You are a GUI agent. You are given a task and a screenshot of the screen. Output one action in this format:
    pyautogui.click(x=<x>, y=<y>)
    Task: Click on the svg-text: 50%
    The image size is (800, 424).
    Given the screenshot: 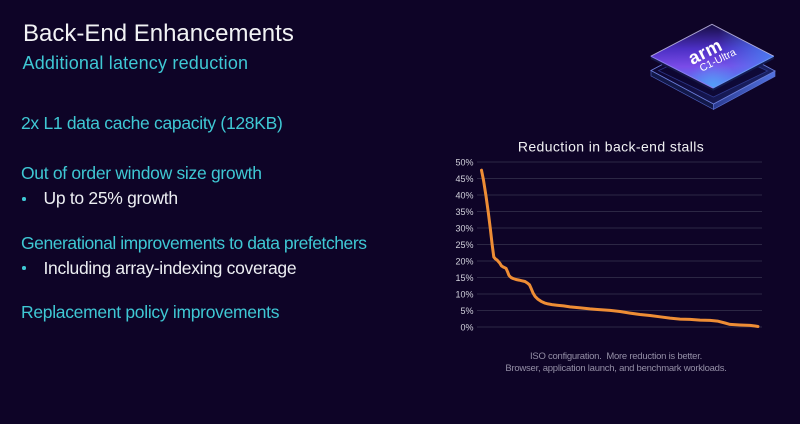 What is the action you would take?
    pyautogui.click(x=464, y=162)
    